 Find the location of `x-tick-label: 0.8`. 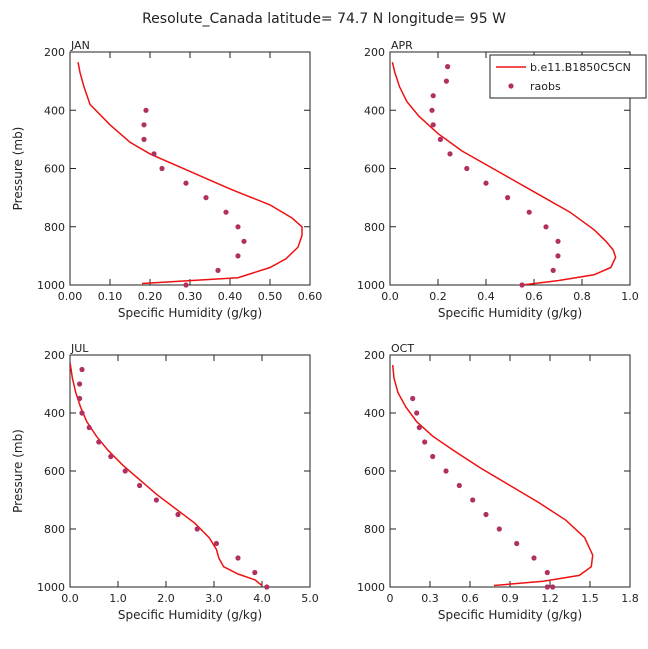

x-tick-label: 0.8 is located at coordinates (582, 296).